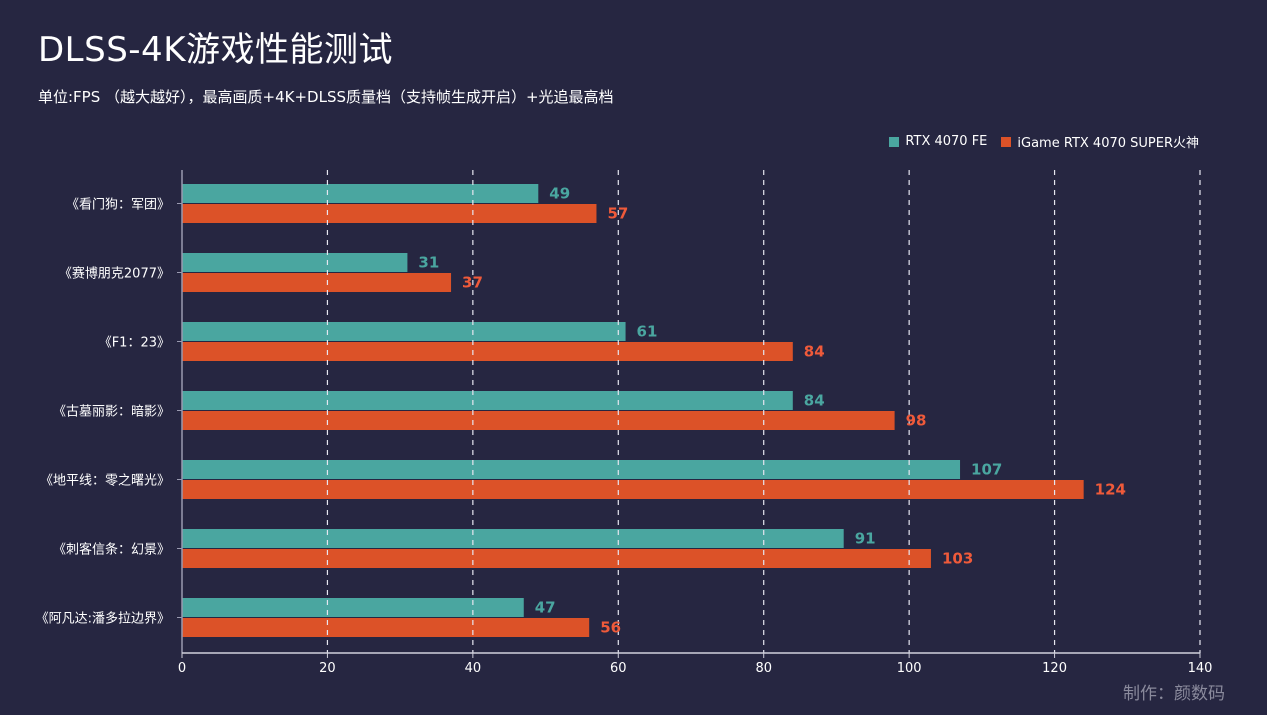 The height and width of the screenshot is (715, 1267). I want to click on x-tick-label-3: 60, so click(618, 668).